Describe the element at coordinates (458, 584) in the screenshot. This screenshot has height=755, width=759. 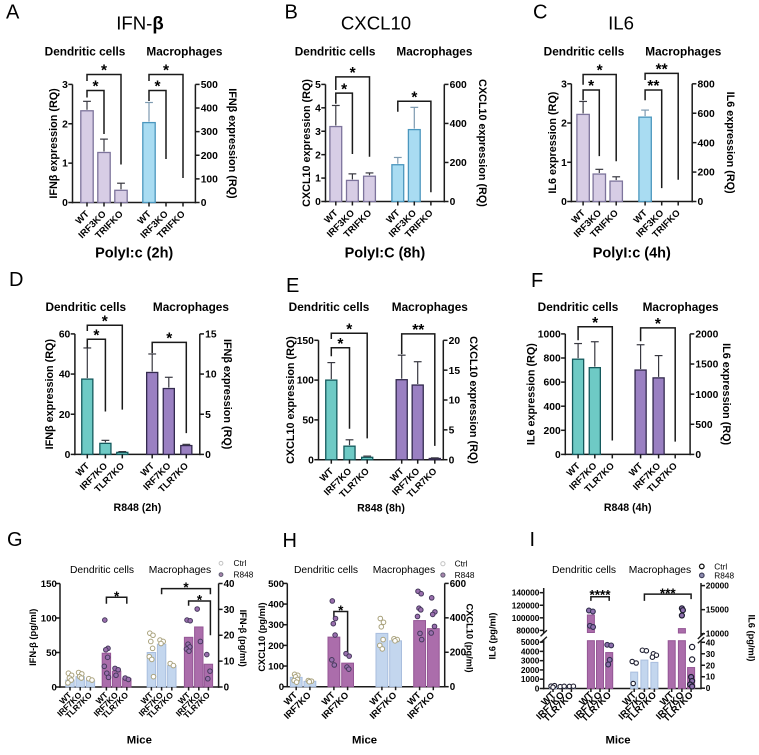
I see `svg-text: 600` at that location.